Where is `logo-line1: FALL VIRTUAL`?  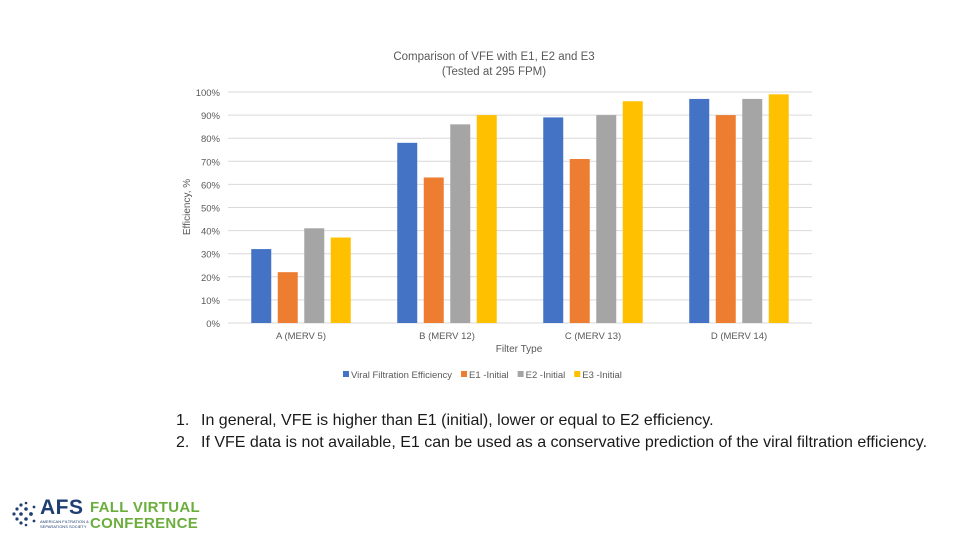
logo-line1: FALL VIRTUAL is located at coordinates (145, 507).